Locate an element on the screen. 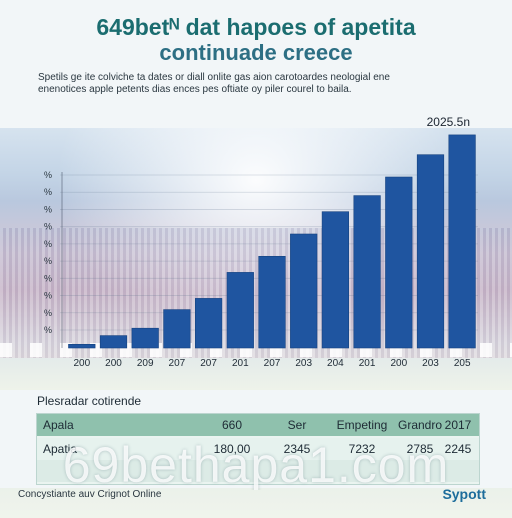 Image resolution: width=512 pixels, height=518 pixels. watermark-text: 69bethapa1.com is located at coordinates (256, 465).